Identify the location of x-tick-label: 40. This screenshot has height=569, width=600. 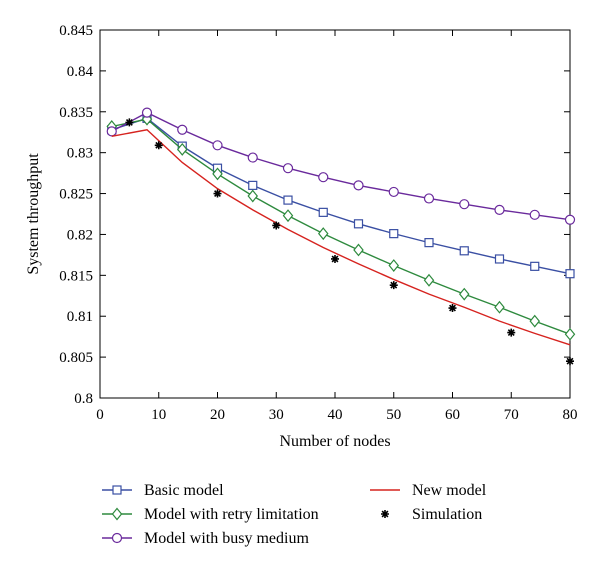
(335, 415).